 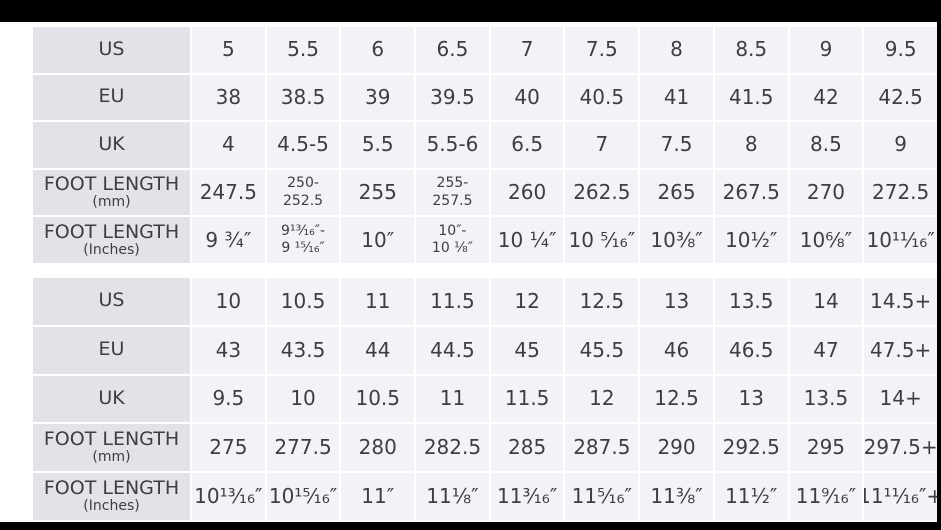 I want to click on size-cell: 11³⁄₁₆″, so click(x=527, y=496).